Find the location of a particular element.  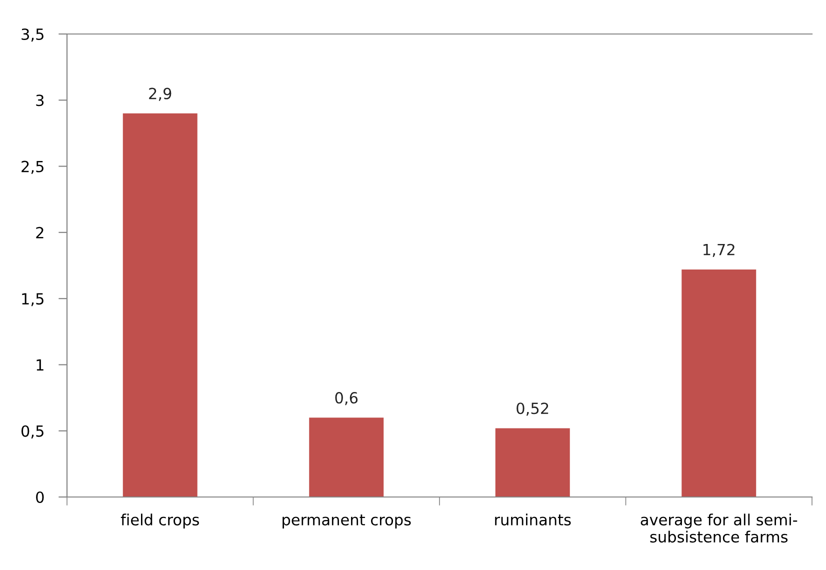

y-tick-label: 2,5 is located at coordinates (33, 167).